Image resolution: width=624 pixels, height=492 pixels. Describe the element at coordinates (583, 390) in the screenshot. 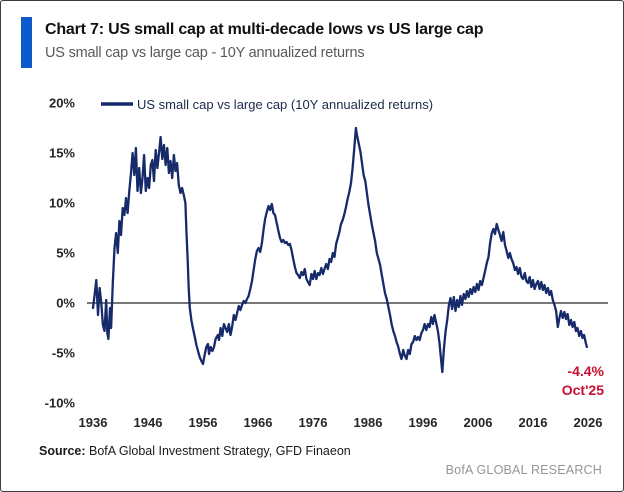

I see `annotation-date: Oct'25` at that location.